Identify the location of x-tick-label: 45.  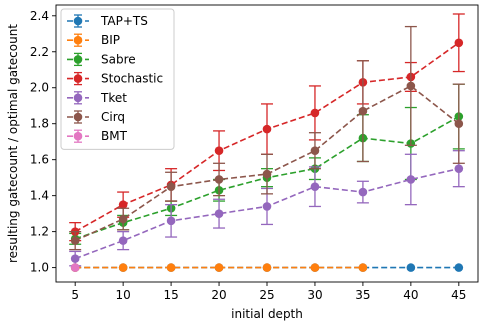
(458, 295).